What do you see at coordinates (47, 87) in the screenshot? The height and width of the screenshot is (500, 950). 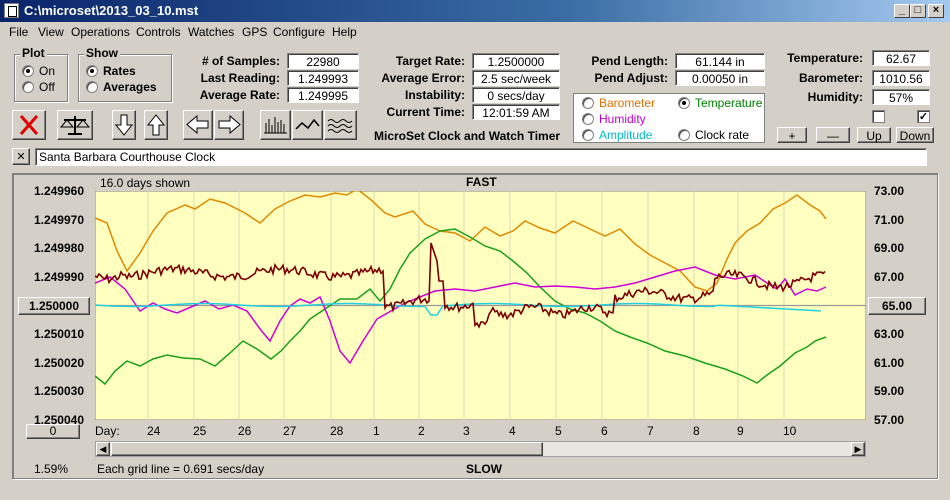 I see `plot-off-label: Off` at bounding box center [47, 87].